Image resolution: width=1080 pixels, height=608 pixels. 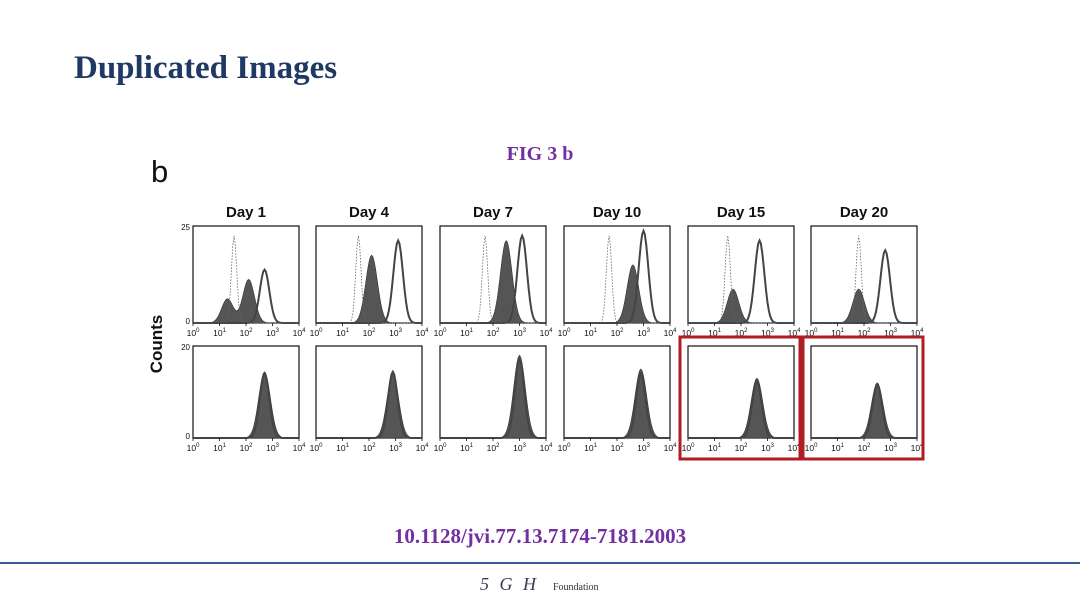 I want to click on duplicate-highlight-box, so click(x=740, y=398).